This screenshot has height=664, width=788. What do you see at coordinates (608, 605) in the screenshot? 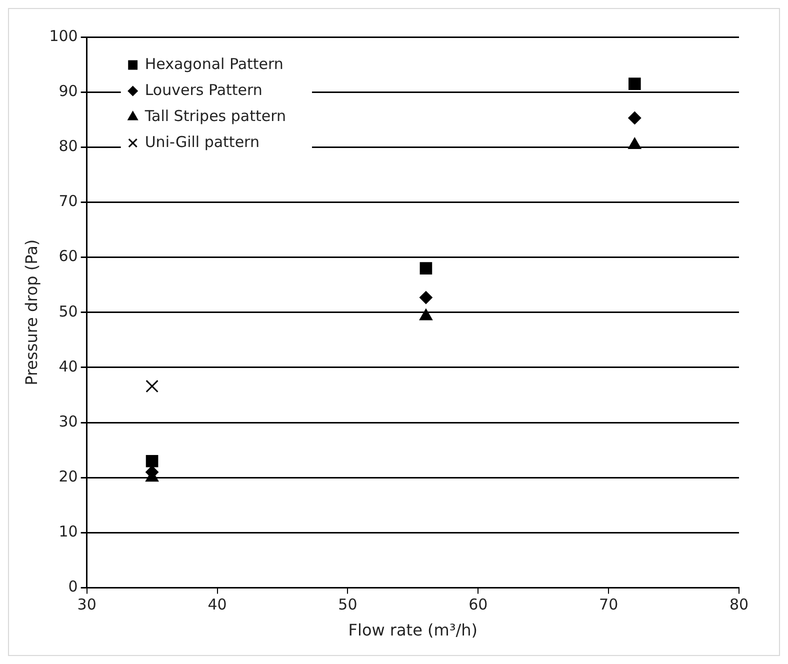
I see `x-tick-label: 70` at bounding box center [608, 605].